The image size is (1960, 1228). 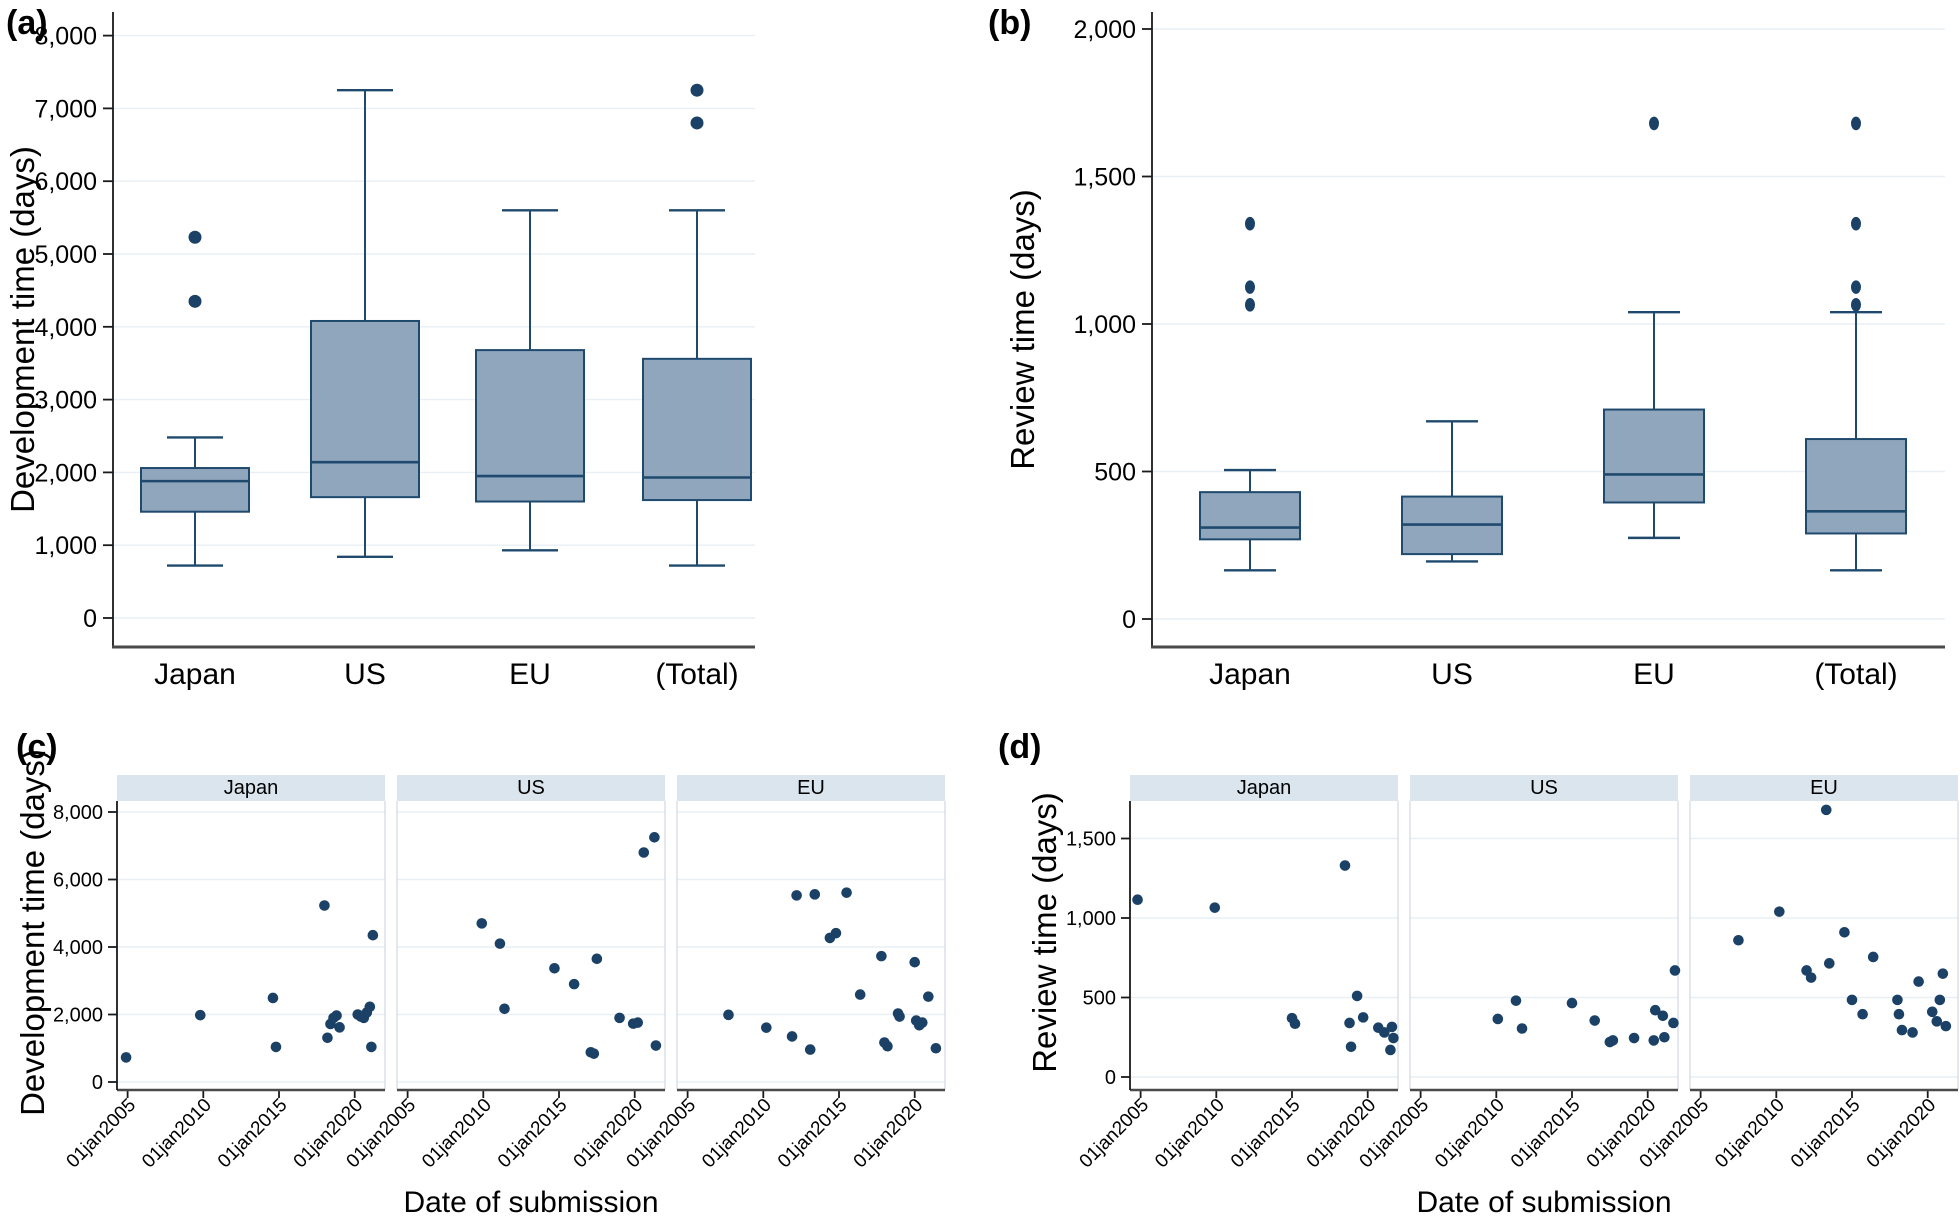 I want to click on facet-label: EU, so click(x=811, y=788).